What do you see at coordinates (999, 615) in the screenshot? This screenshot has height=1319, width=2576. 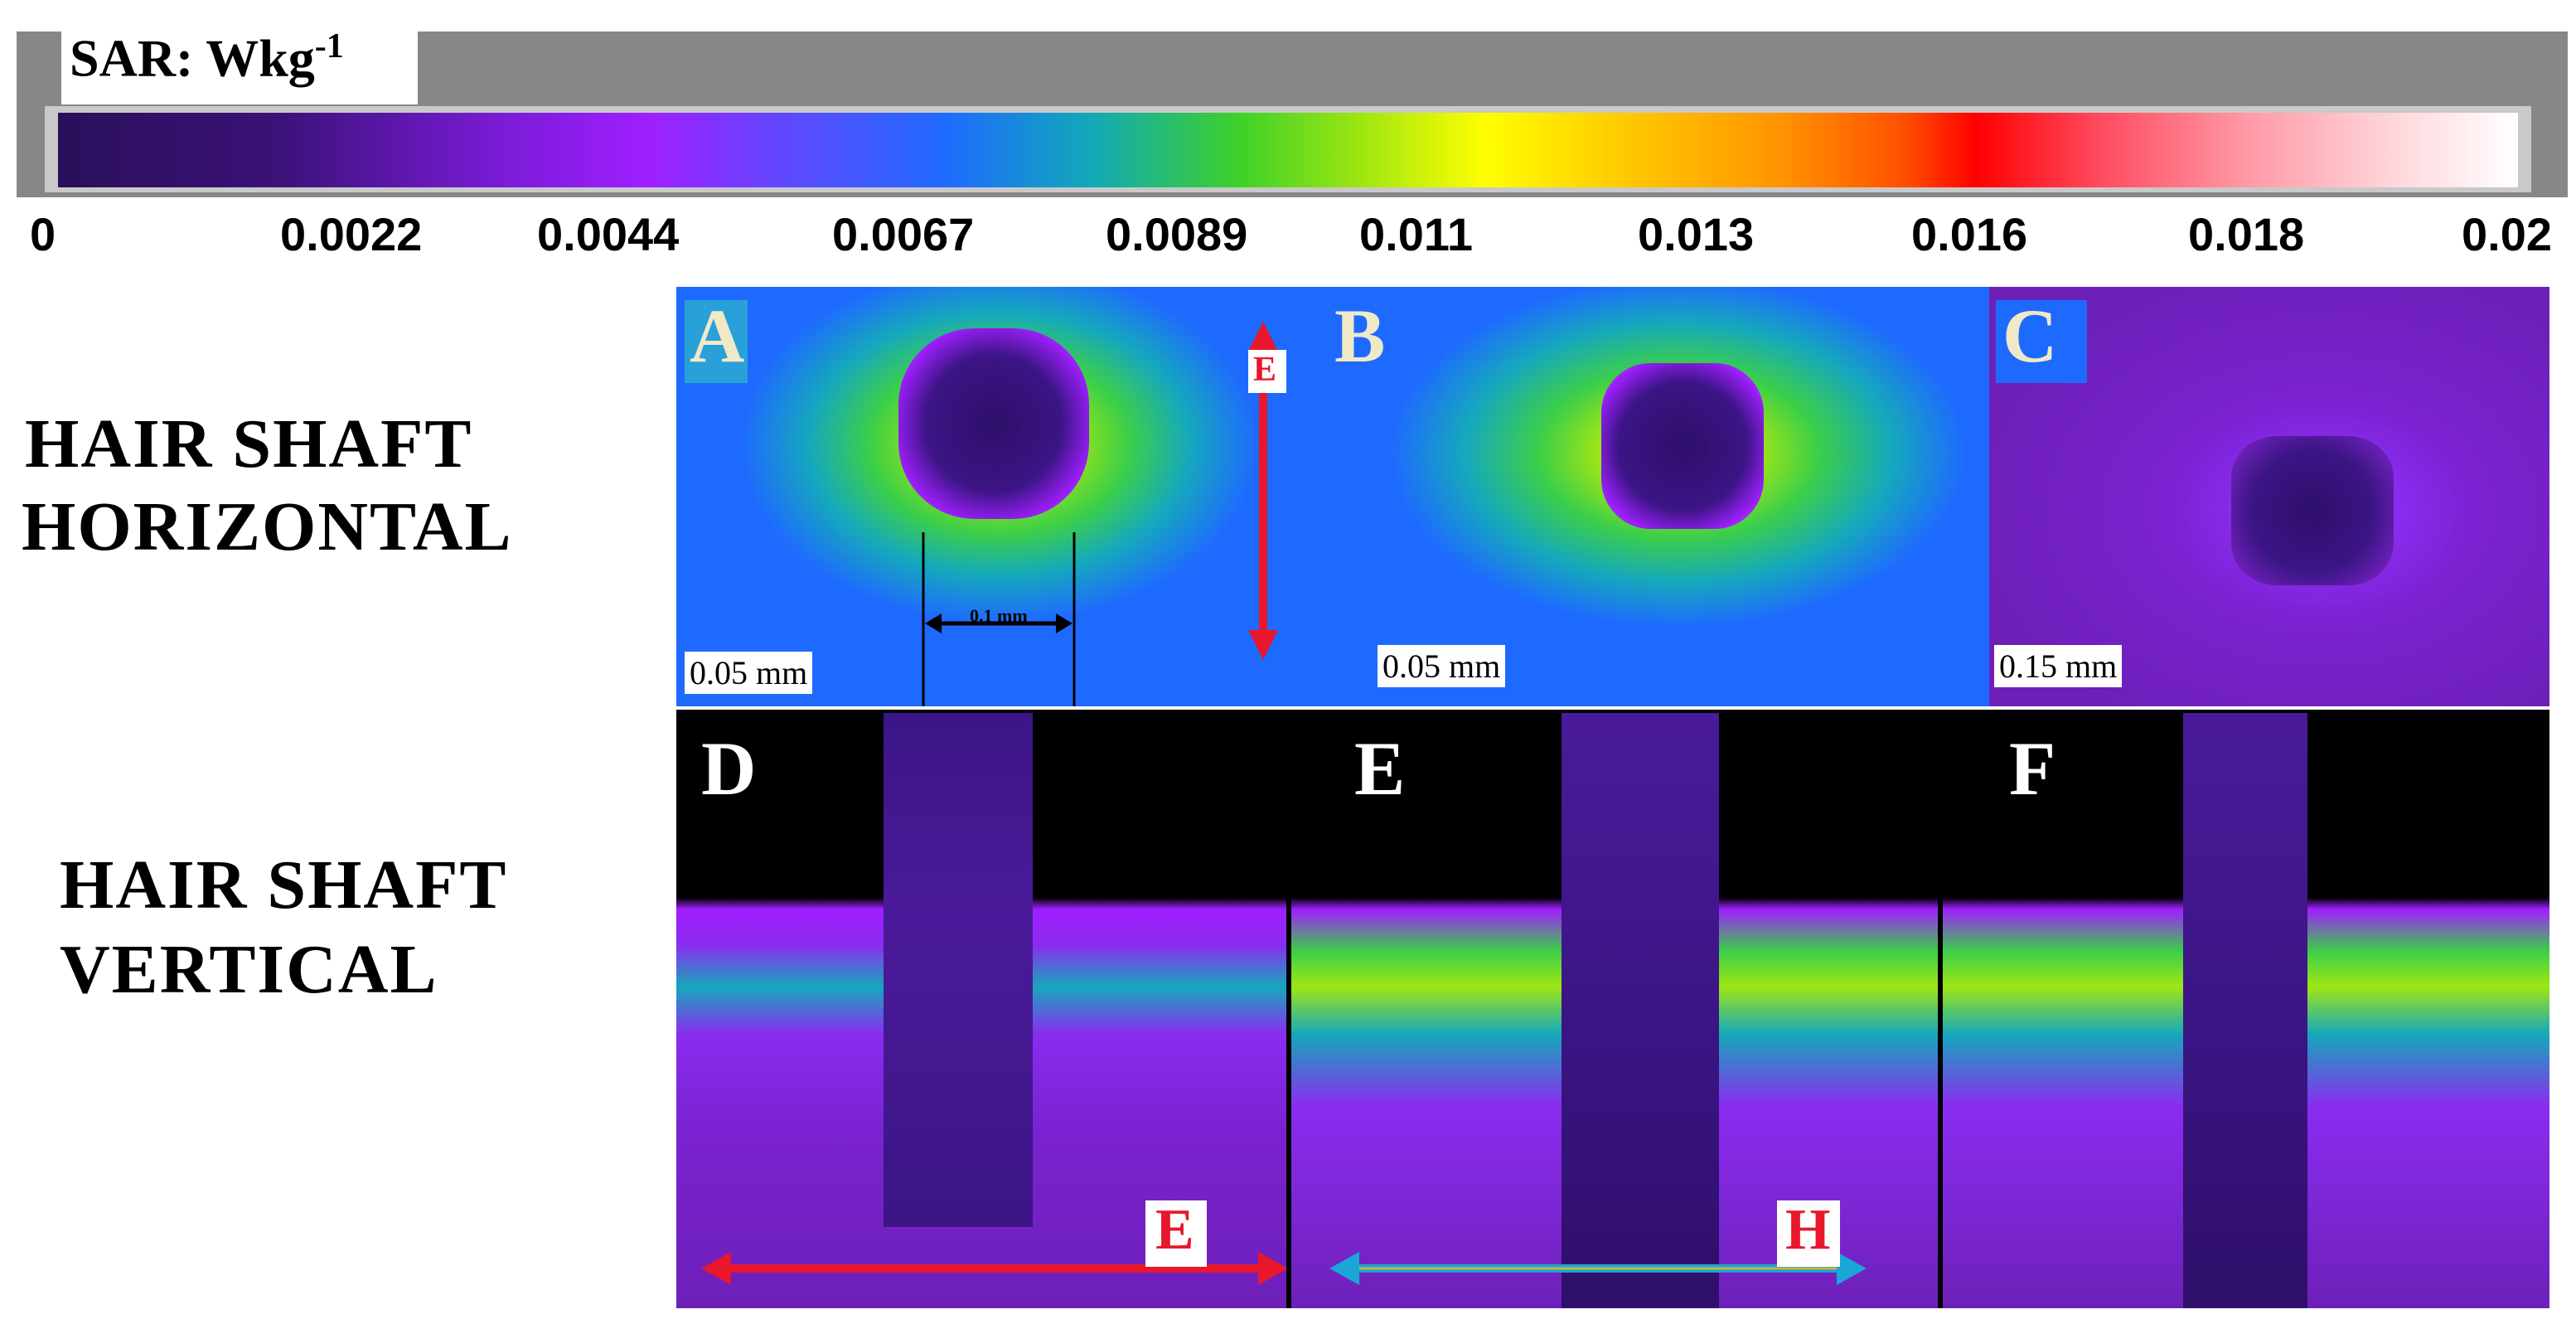 I see `measurement-label: 0.1 mm` at bounding box center [999, 615].